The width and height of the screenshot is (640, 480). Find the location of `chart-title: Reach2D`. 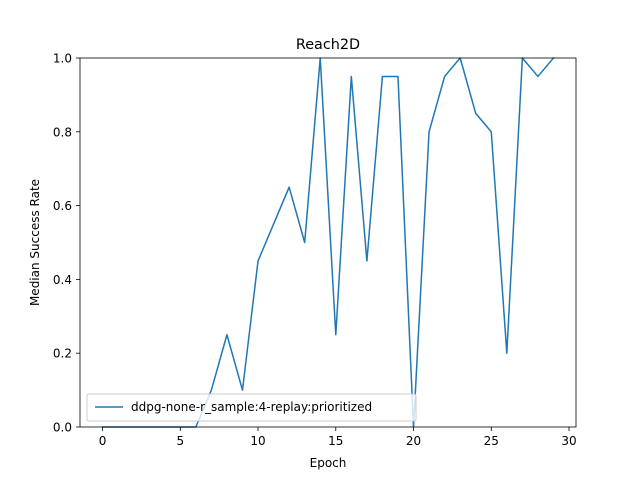

chart-title: Reach2D is located at coordinates (328, 45).